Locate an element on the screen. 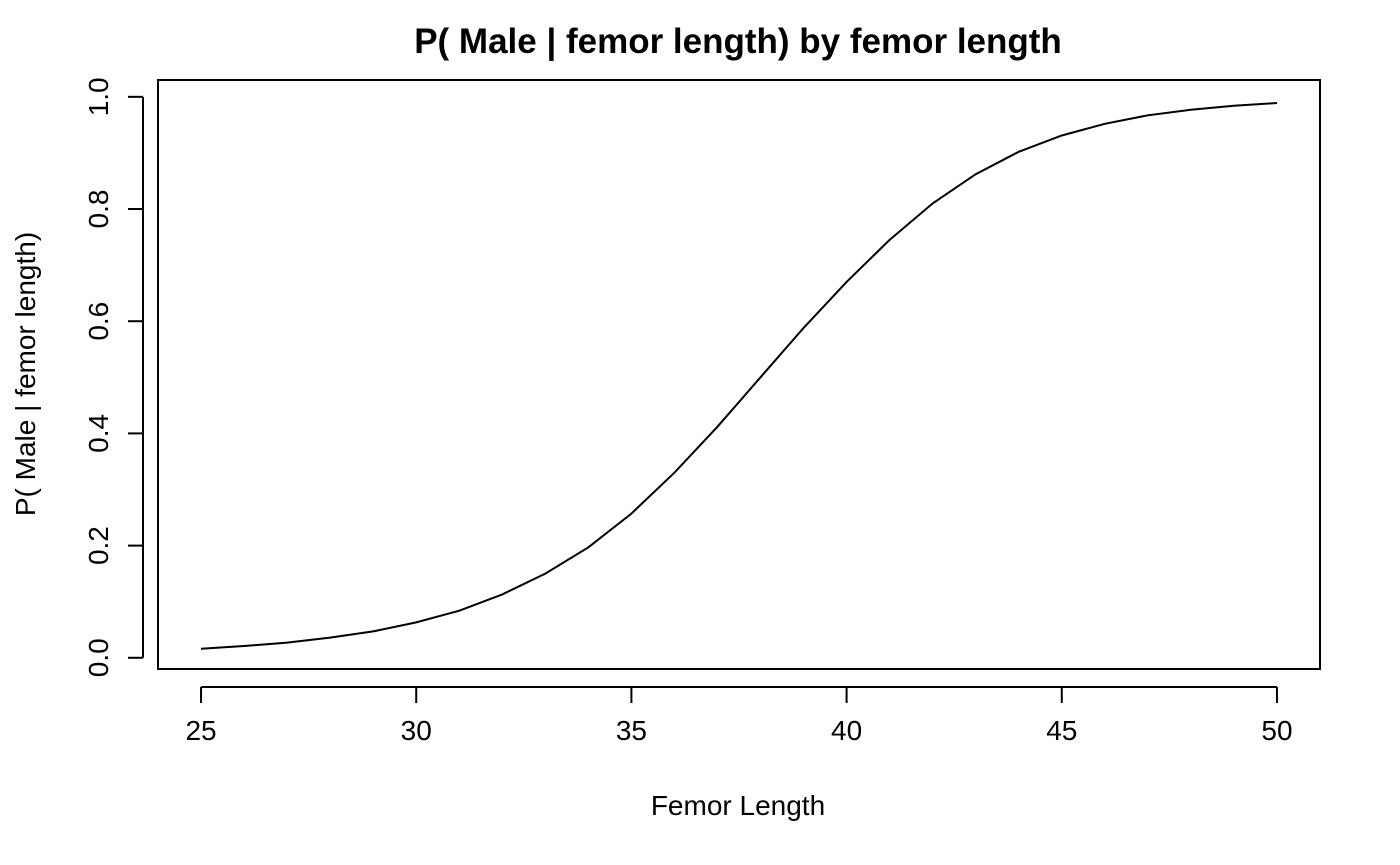 This screenshot has width=1400, height=865. x-tick-label: 40 is located at coordinates (846, 730).